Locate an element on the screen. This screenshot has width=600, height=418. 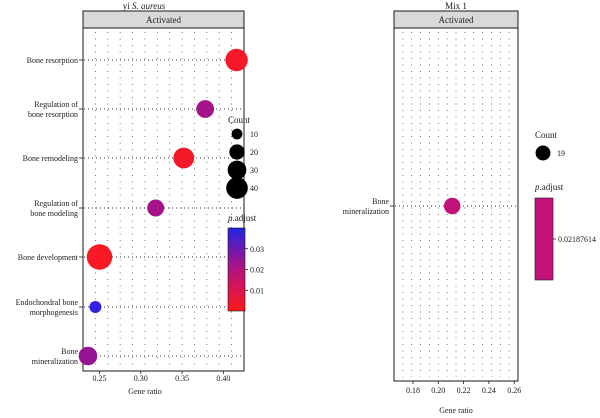
left-padjust-legend: p.adjust 0.01 0.02 0.03 is located at coordinates (245, 262).